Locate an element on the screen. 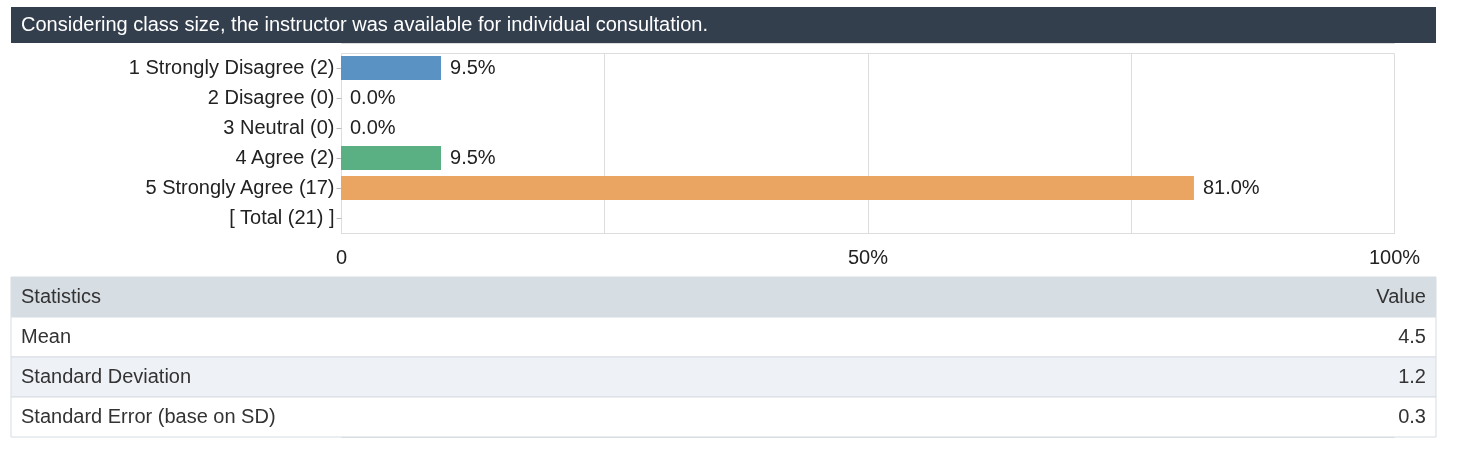 This screenshot has width=1465, height=472. text: Standard Error (base on SD) is located at coordinates (148, 416).